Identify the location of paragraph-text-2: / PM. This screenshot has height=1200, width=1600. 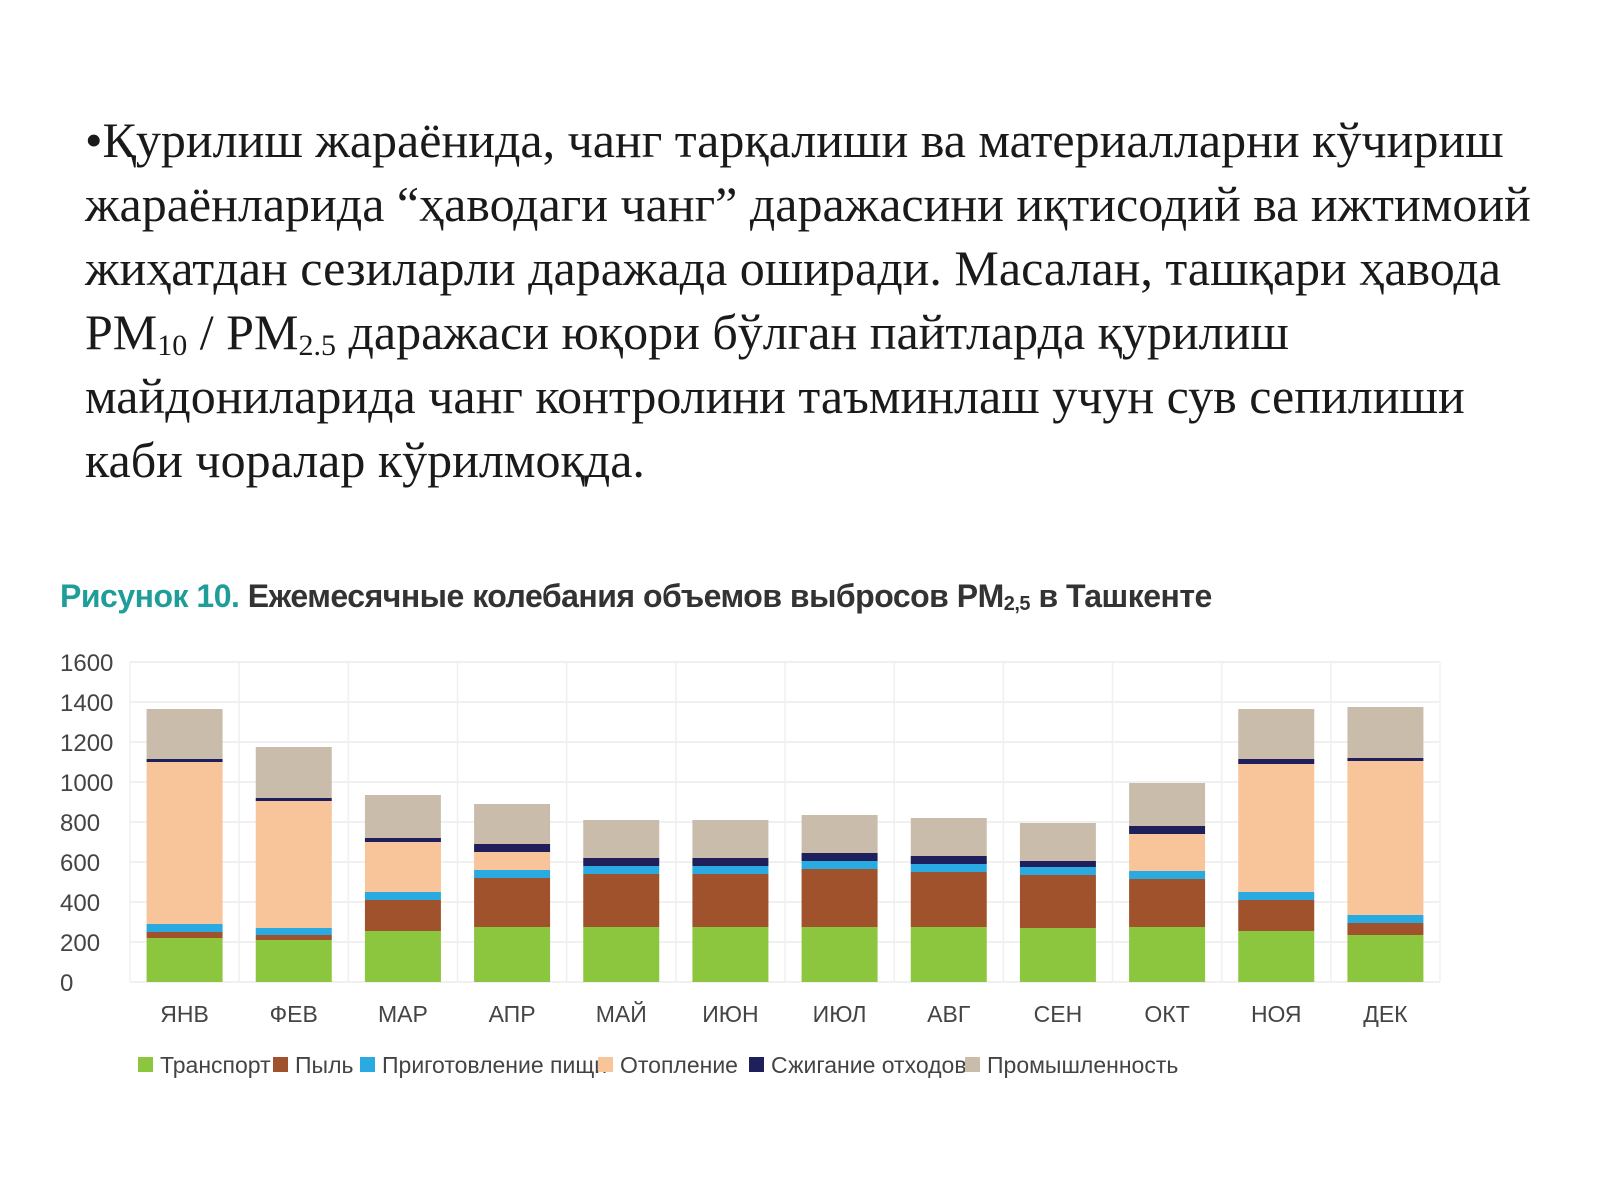
(243, 332).